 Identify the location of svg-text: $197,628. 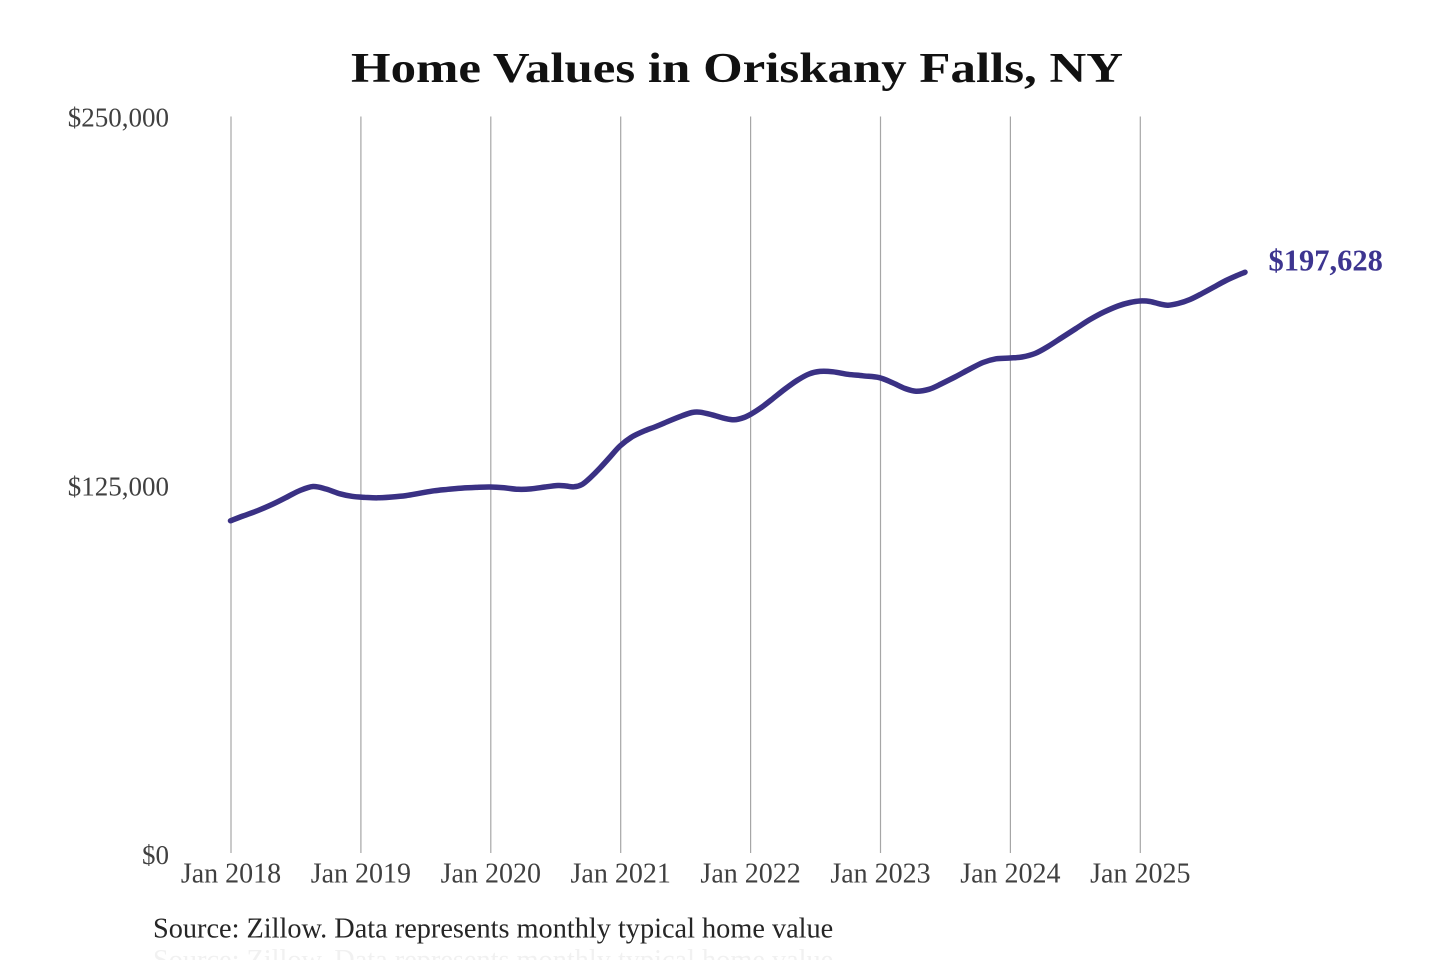
(1326, 261).